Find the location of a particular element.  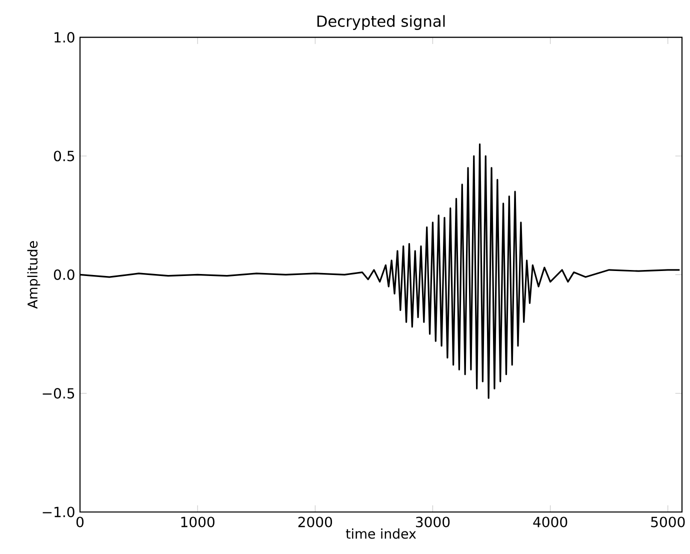

y-tick-label: 0.0 is located at coordinates (64, 274).